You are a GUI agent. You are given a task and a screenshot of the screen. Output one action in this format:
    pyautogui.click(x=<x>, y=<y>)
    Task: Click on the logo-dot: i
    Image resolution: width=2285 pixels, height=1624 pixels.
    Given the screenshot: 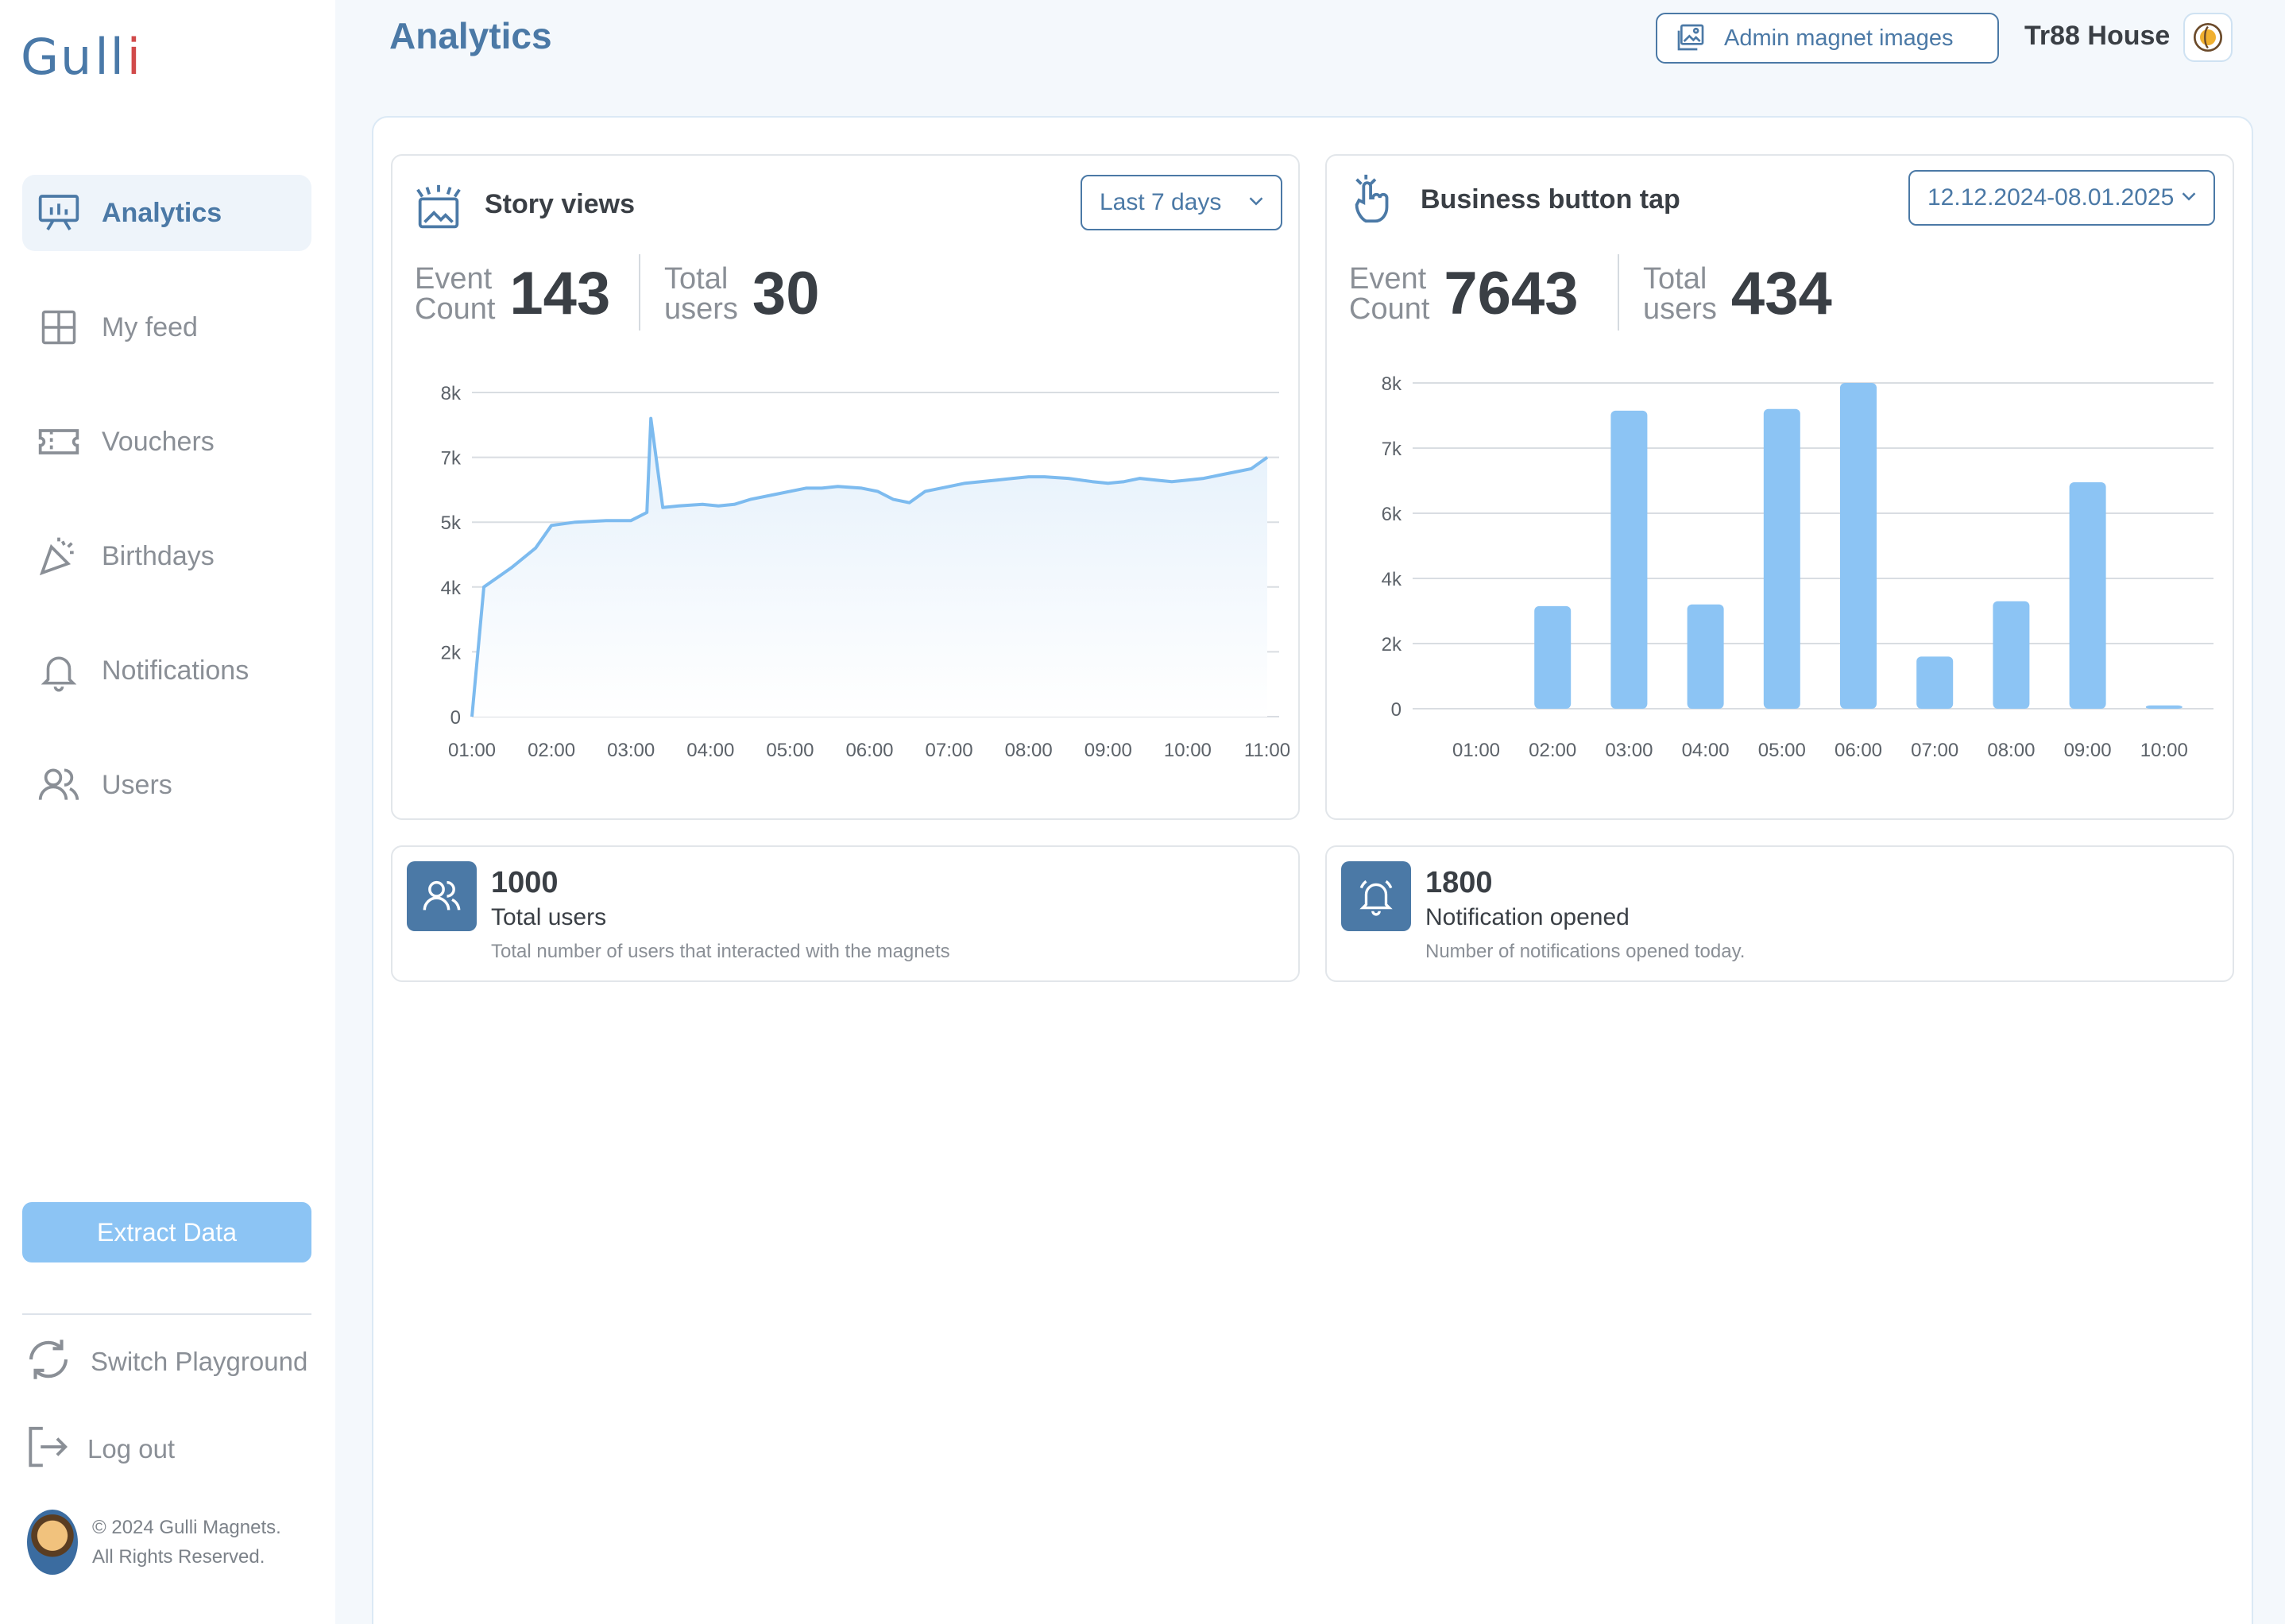 What is the action you would take?
    pyautogui.click(x=134, y=56)
    